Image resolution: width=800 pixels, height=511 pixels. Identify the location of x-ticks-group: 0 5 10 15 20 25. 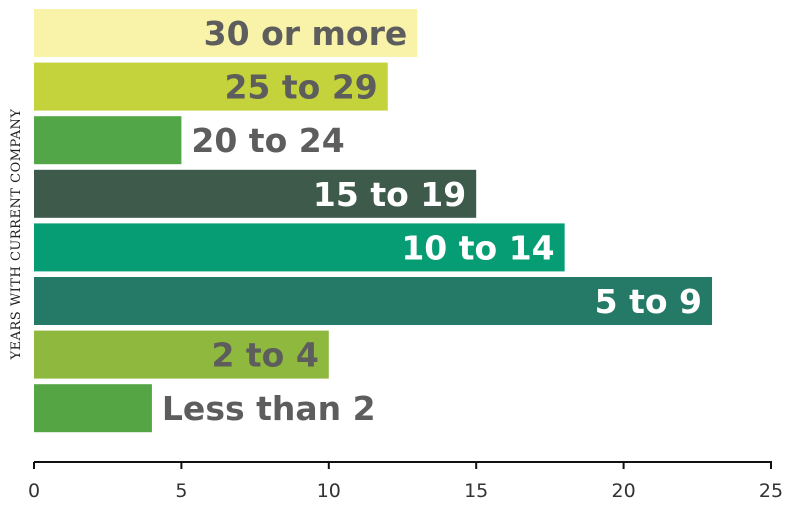
(405, 482).